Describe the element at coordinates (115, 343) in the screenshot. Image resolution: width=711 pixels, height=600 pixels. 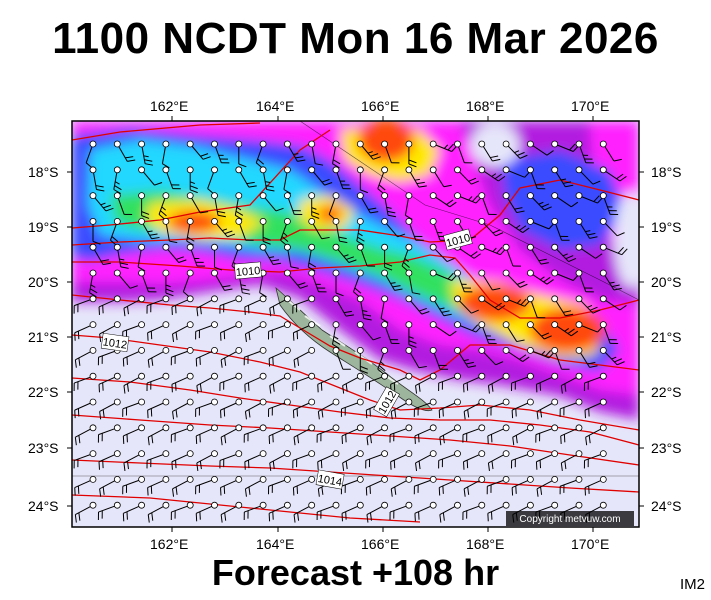
I see `isobar-label: 1012` at that location.